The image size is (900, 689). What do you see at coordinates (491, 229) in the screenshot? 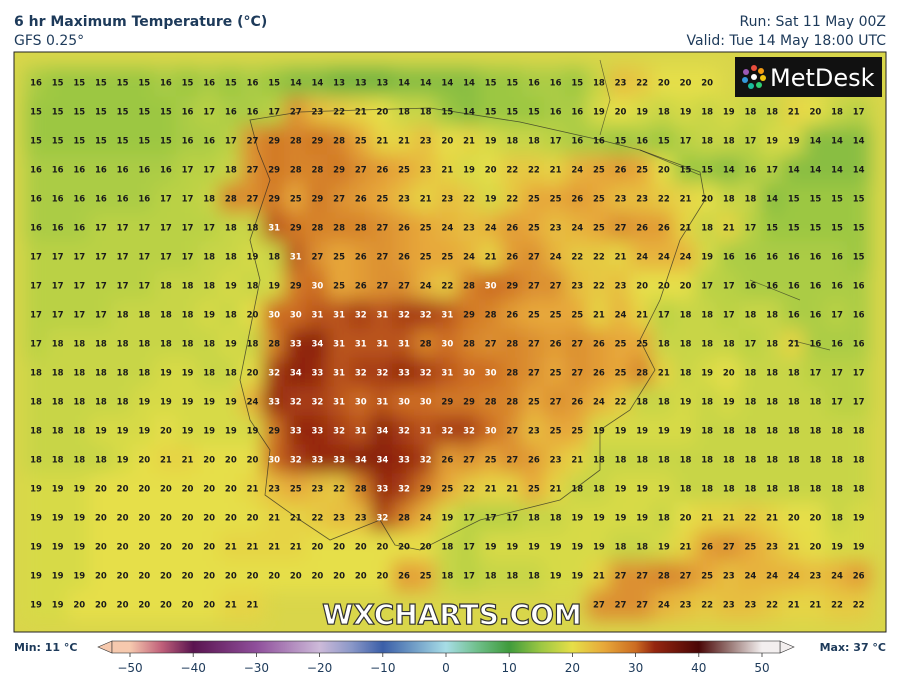
I see `temperature-label: 24` at bounding box center [491, 229].